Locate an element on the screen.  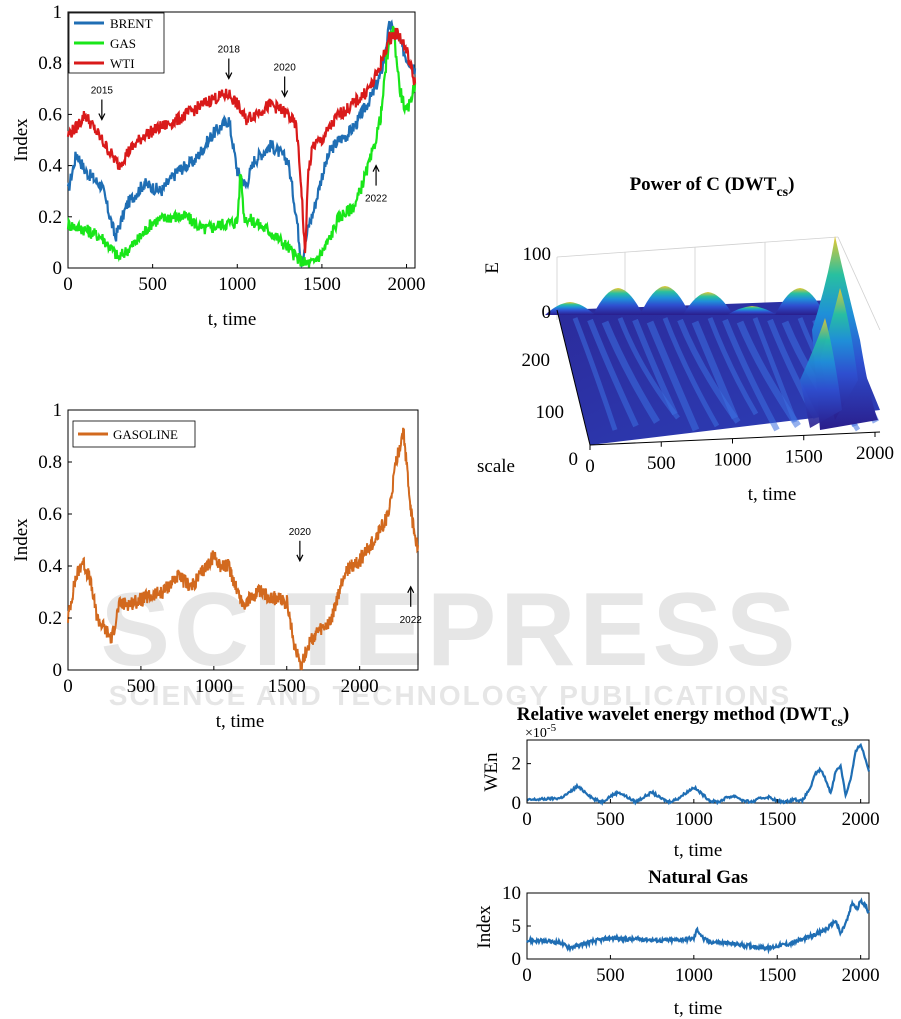
surface-peak-third is located at coordinates (821, 373).